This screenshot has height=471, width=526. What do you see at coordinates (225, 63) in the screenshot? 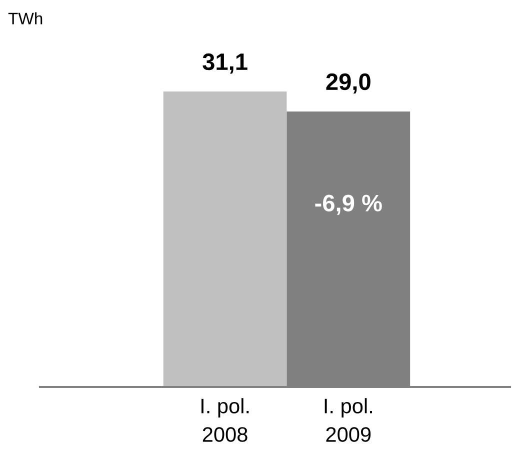
I see `data-label: 31,1` at bounding box center [225, 63].